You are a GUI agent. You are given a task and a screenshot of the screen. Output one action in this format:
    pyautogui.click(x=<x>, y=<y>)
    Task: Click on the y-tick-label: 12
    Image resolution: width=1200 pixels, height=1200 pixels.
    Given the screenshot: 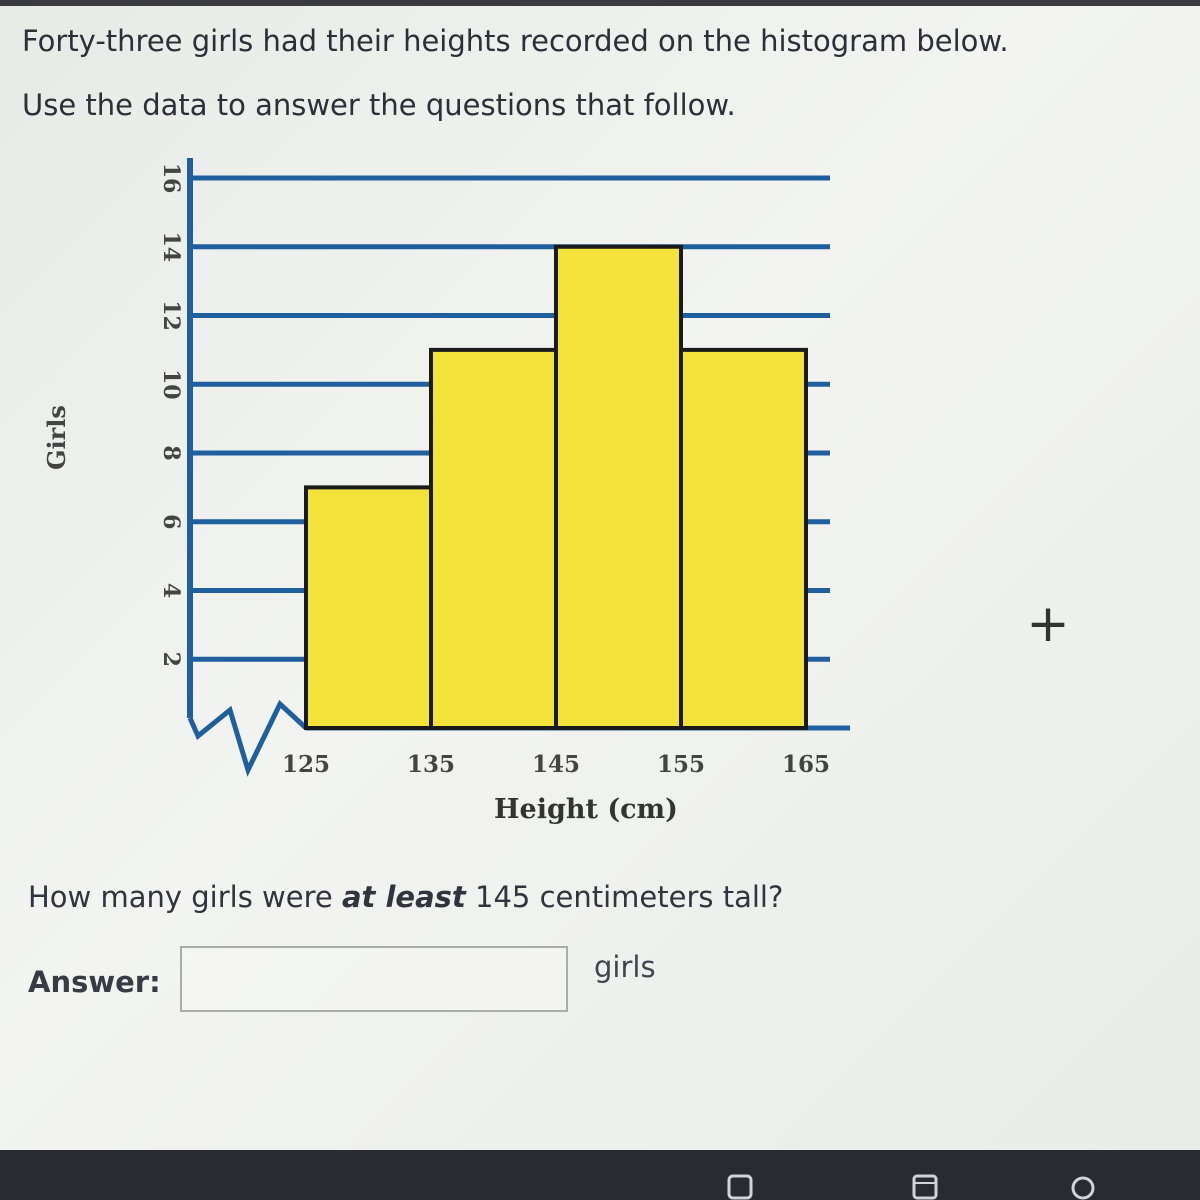 What is the action you would take?
    pyautogui.click(x=171, y=315)
    